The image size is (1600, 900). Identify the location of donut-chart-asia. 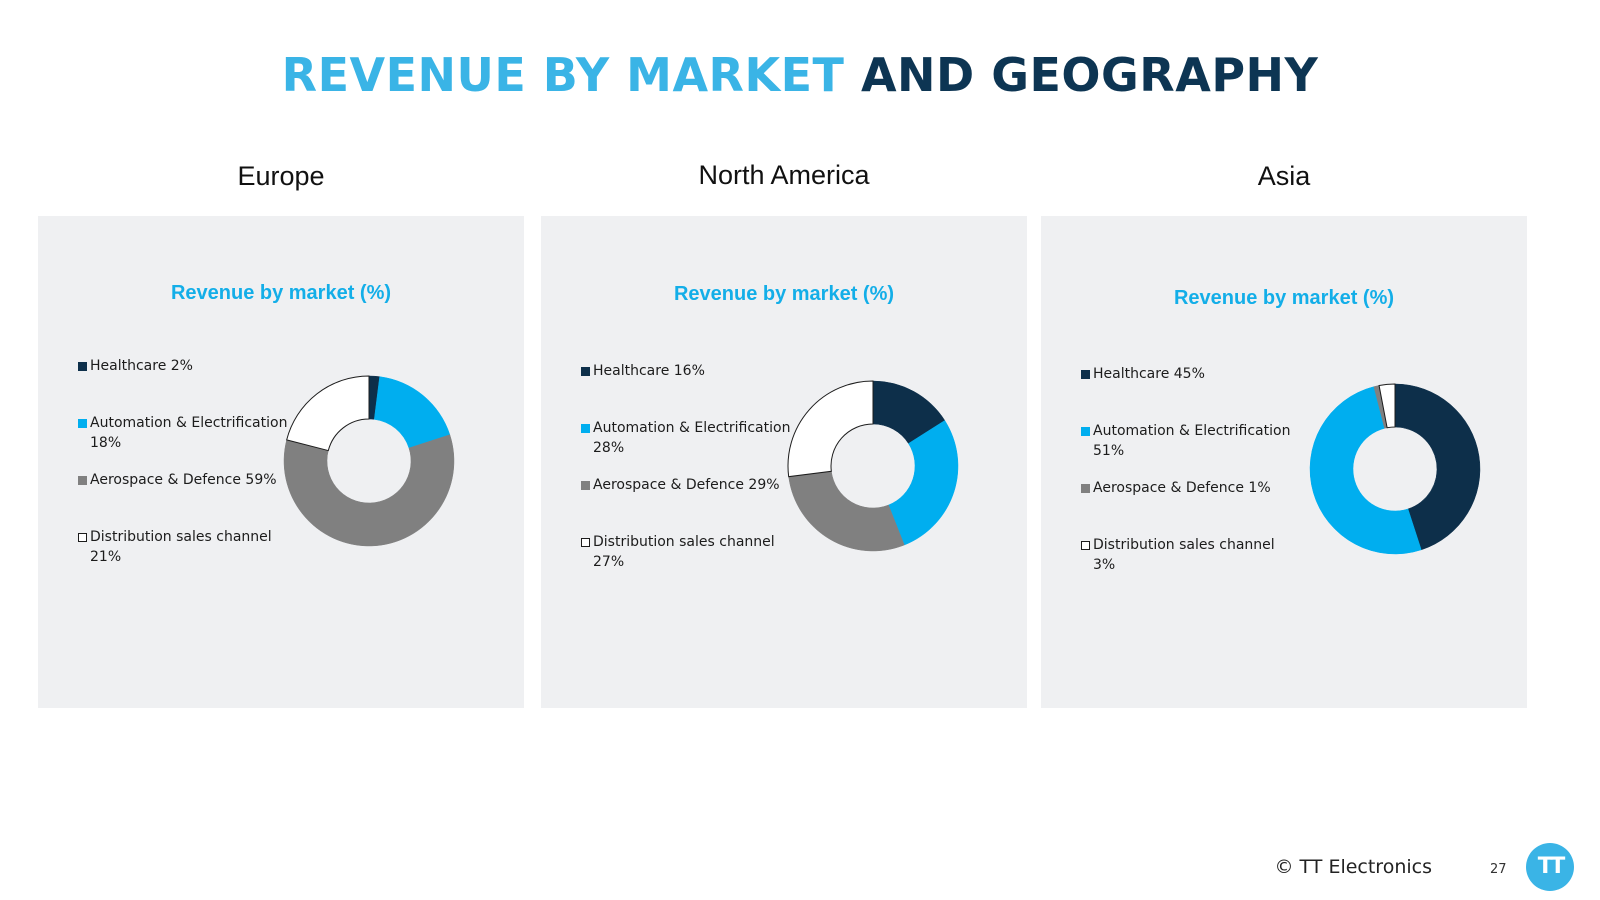
(1395, 469).